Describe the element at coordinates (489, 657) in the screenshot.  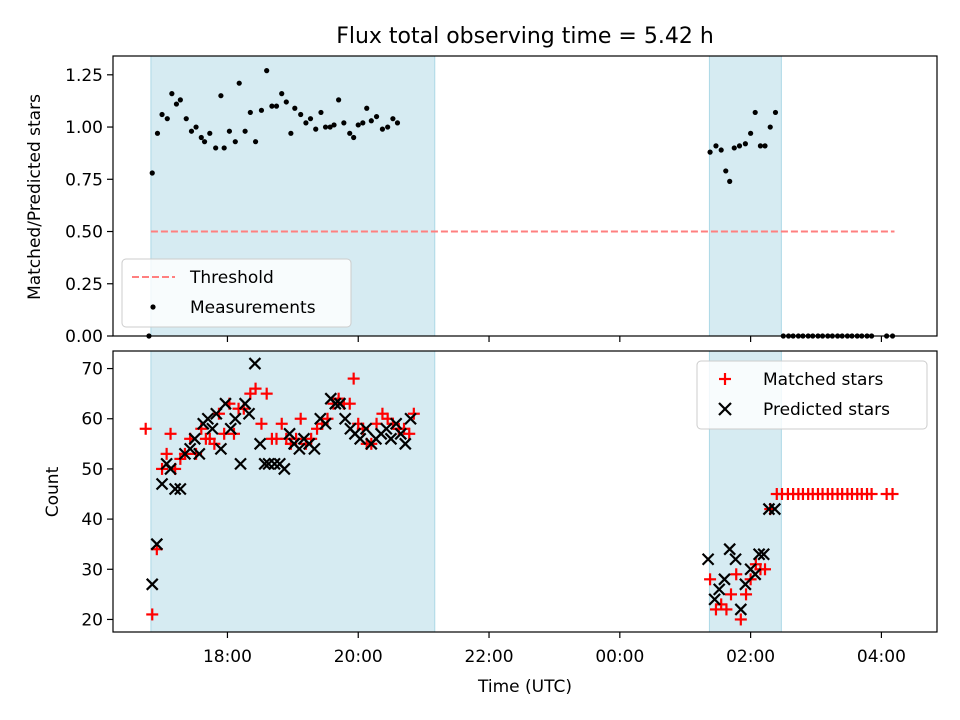
I see `x-tick-label: 22:00` at that location.